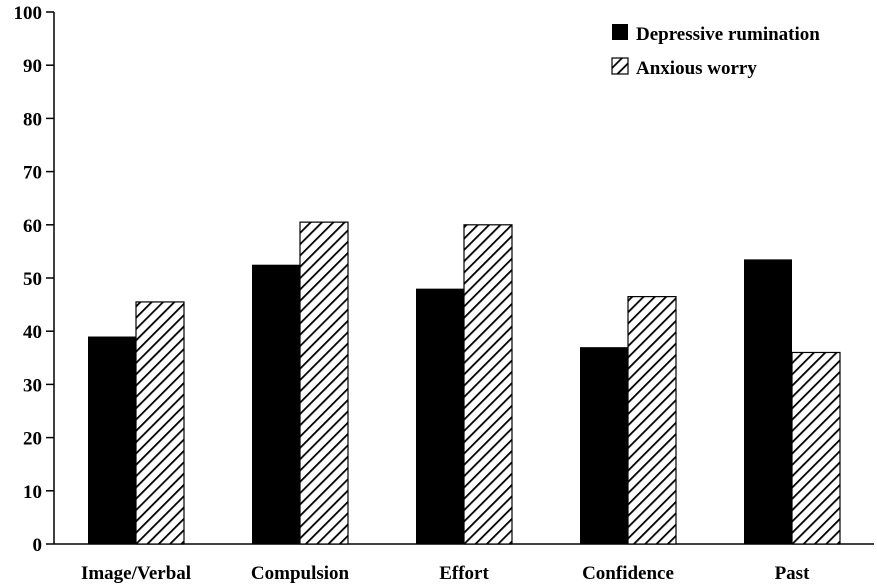 The image size is (877, 586). I want to click on x-tick-label: Compulsion, so click(300, 573).